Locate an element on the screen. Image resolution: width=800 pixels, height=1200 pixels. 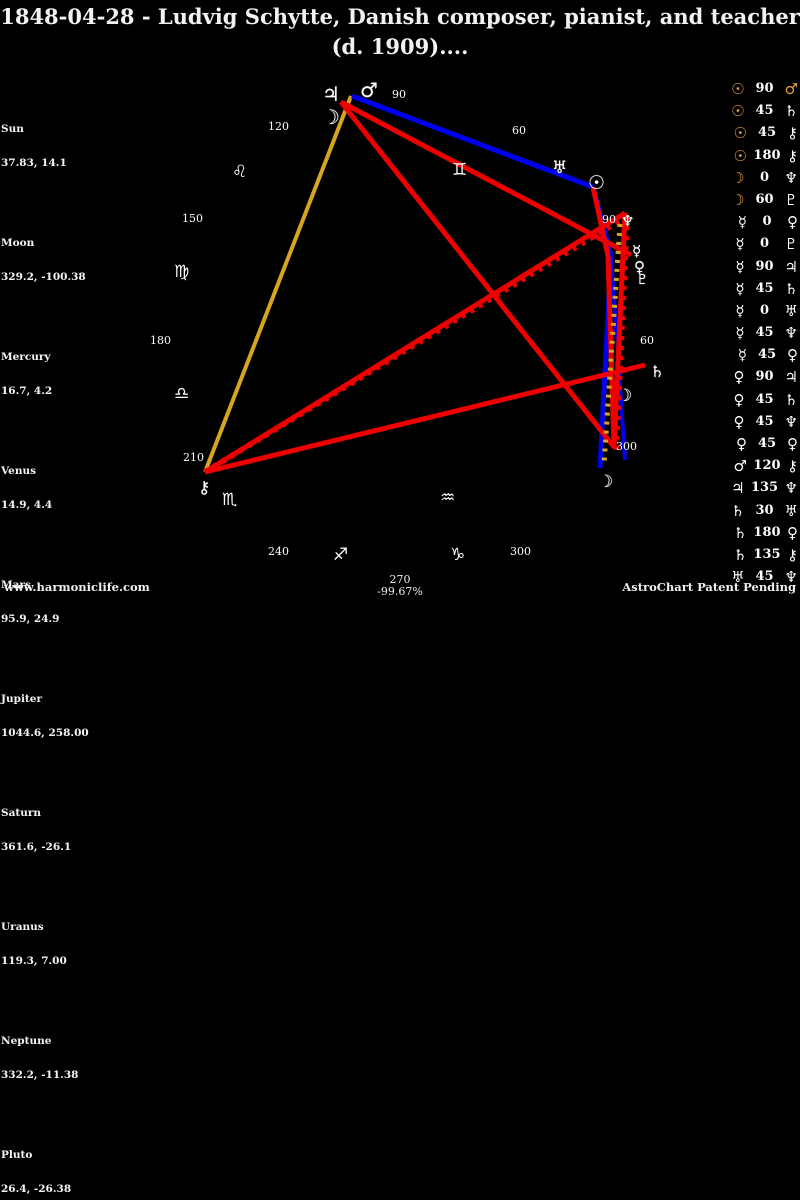
deg-240: 240 is located at coordinates (278, 551).